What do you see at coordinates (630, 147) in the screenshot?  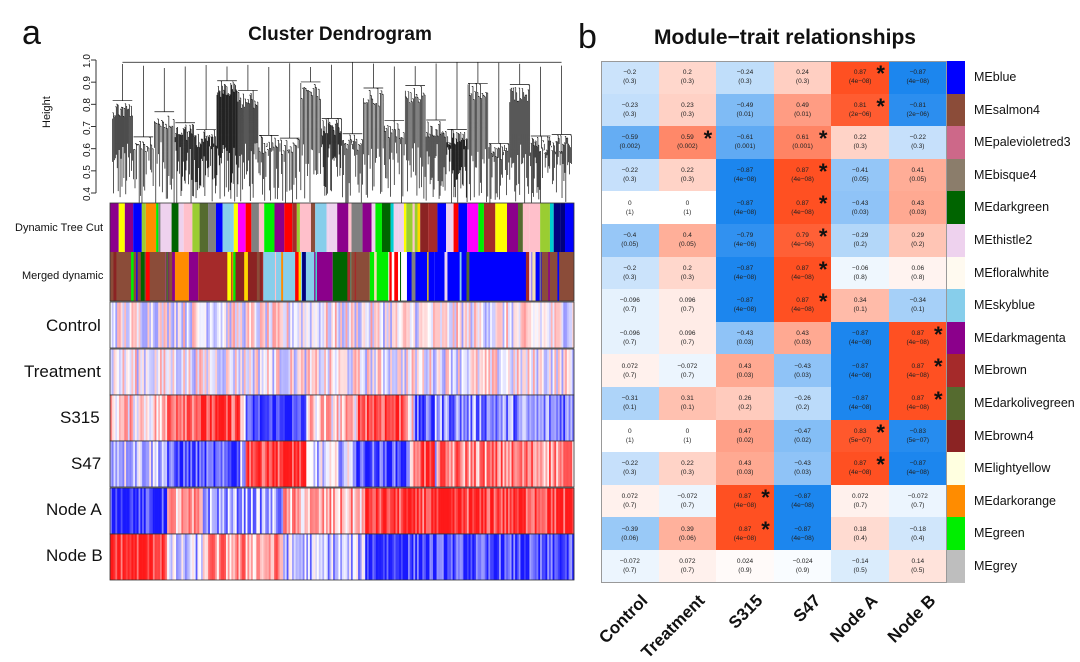 I see `cell-pvalue: (0.002)` at bounding box center [630, 147].